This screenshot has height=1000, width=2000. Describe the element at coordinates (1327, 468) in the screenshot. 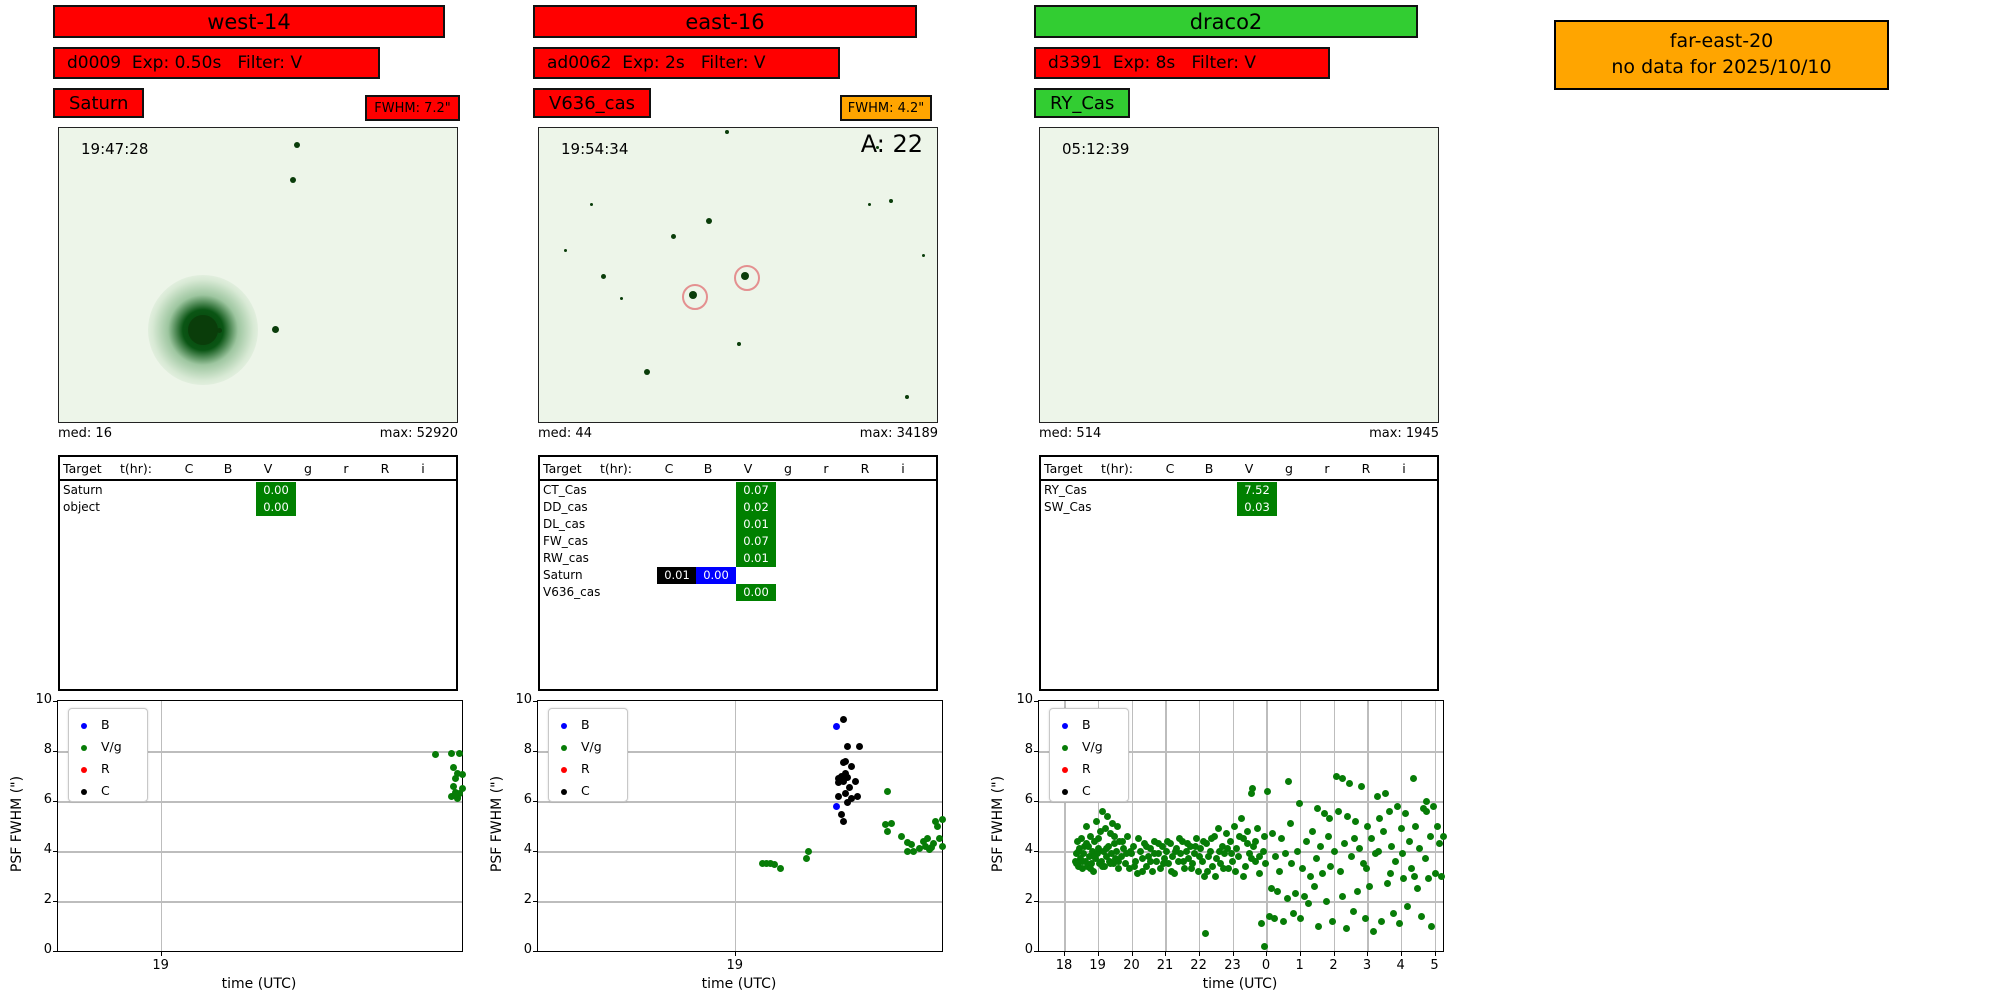

I see `table-header-filter: r` at that location.